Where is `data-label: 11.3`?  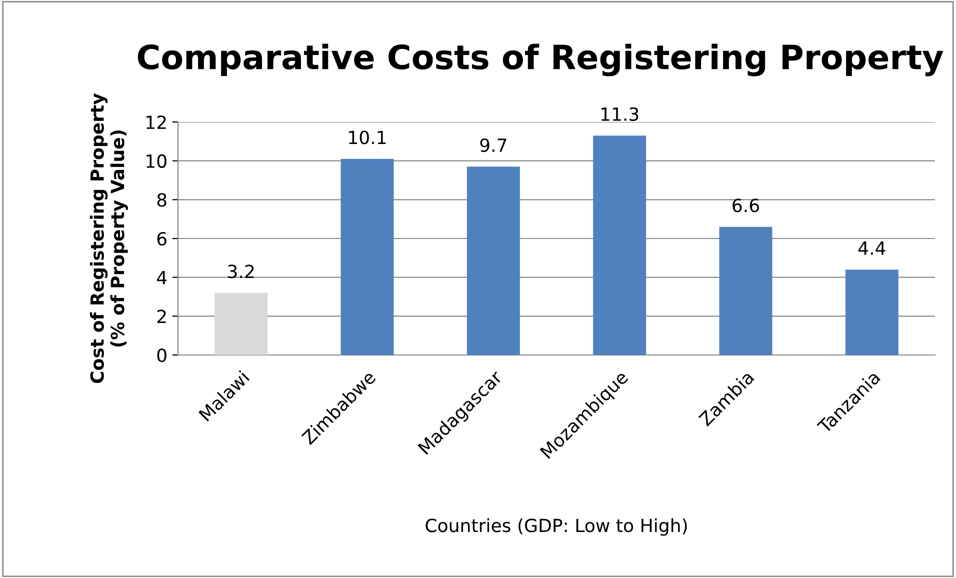
data-label: 11.3 is located at coordinates (619, 114).